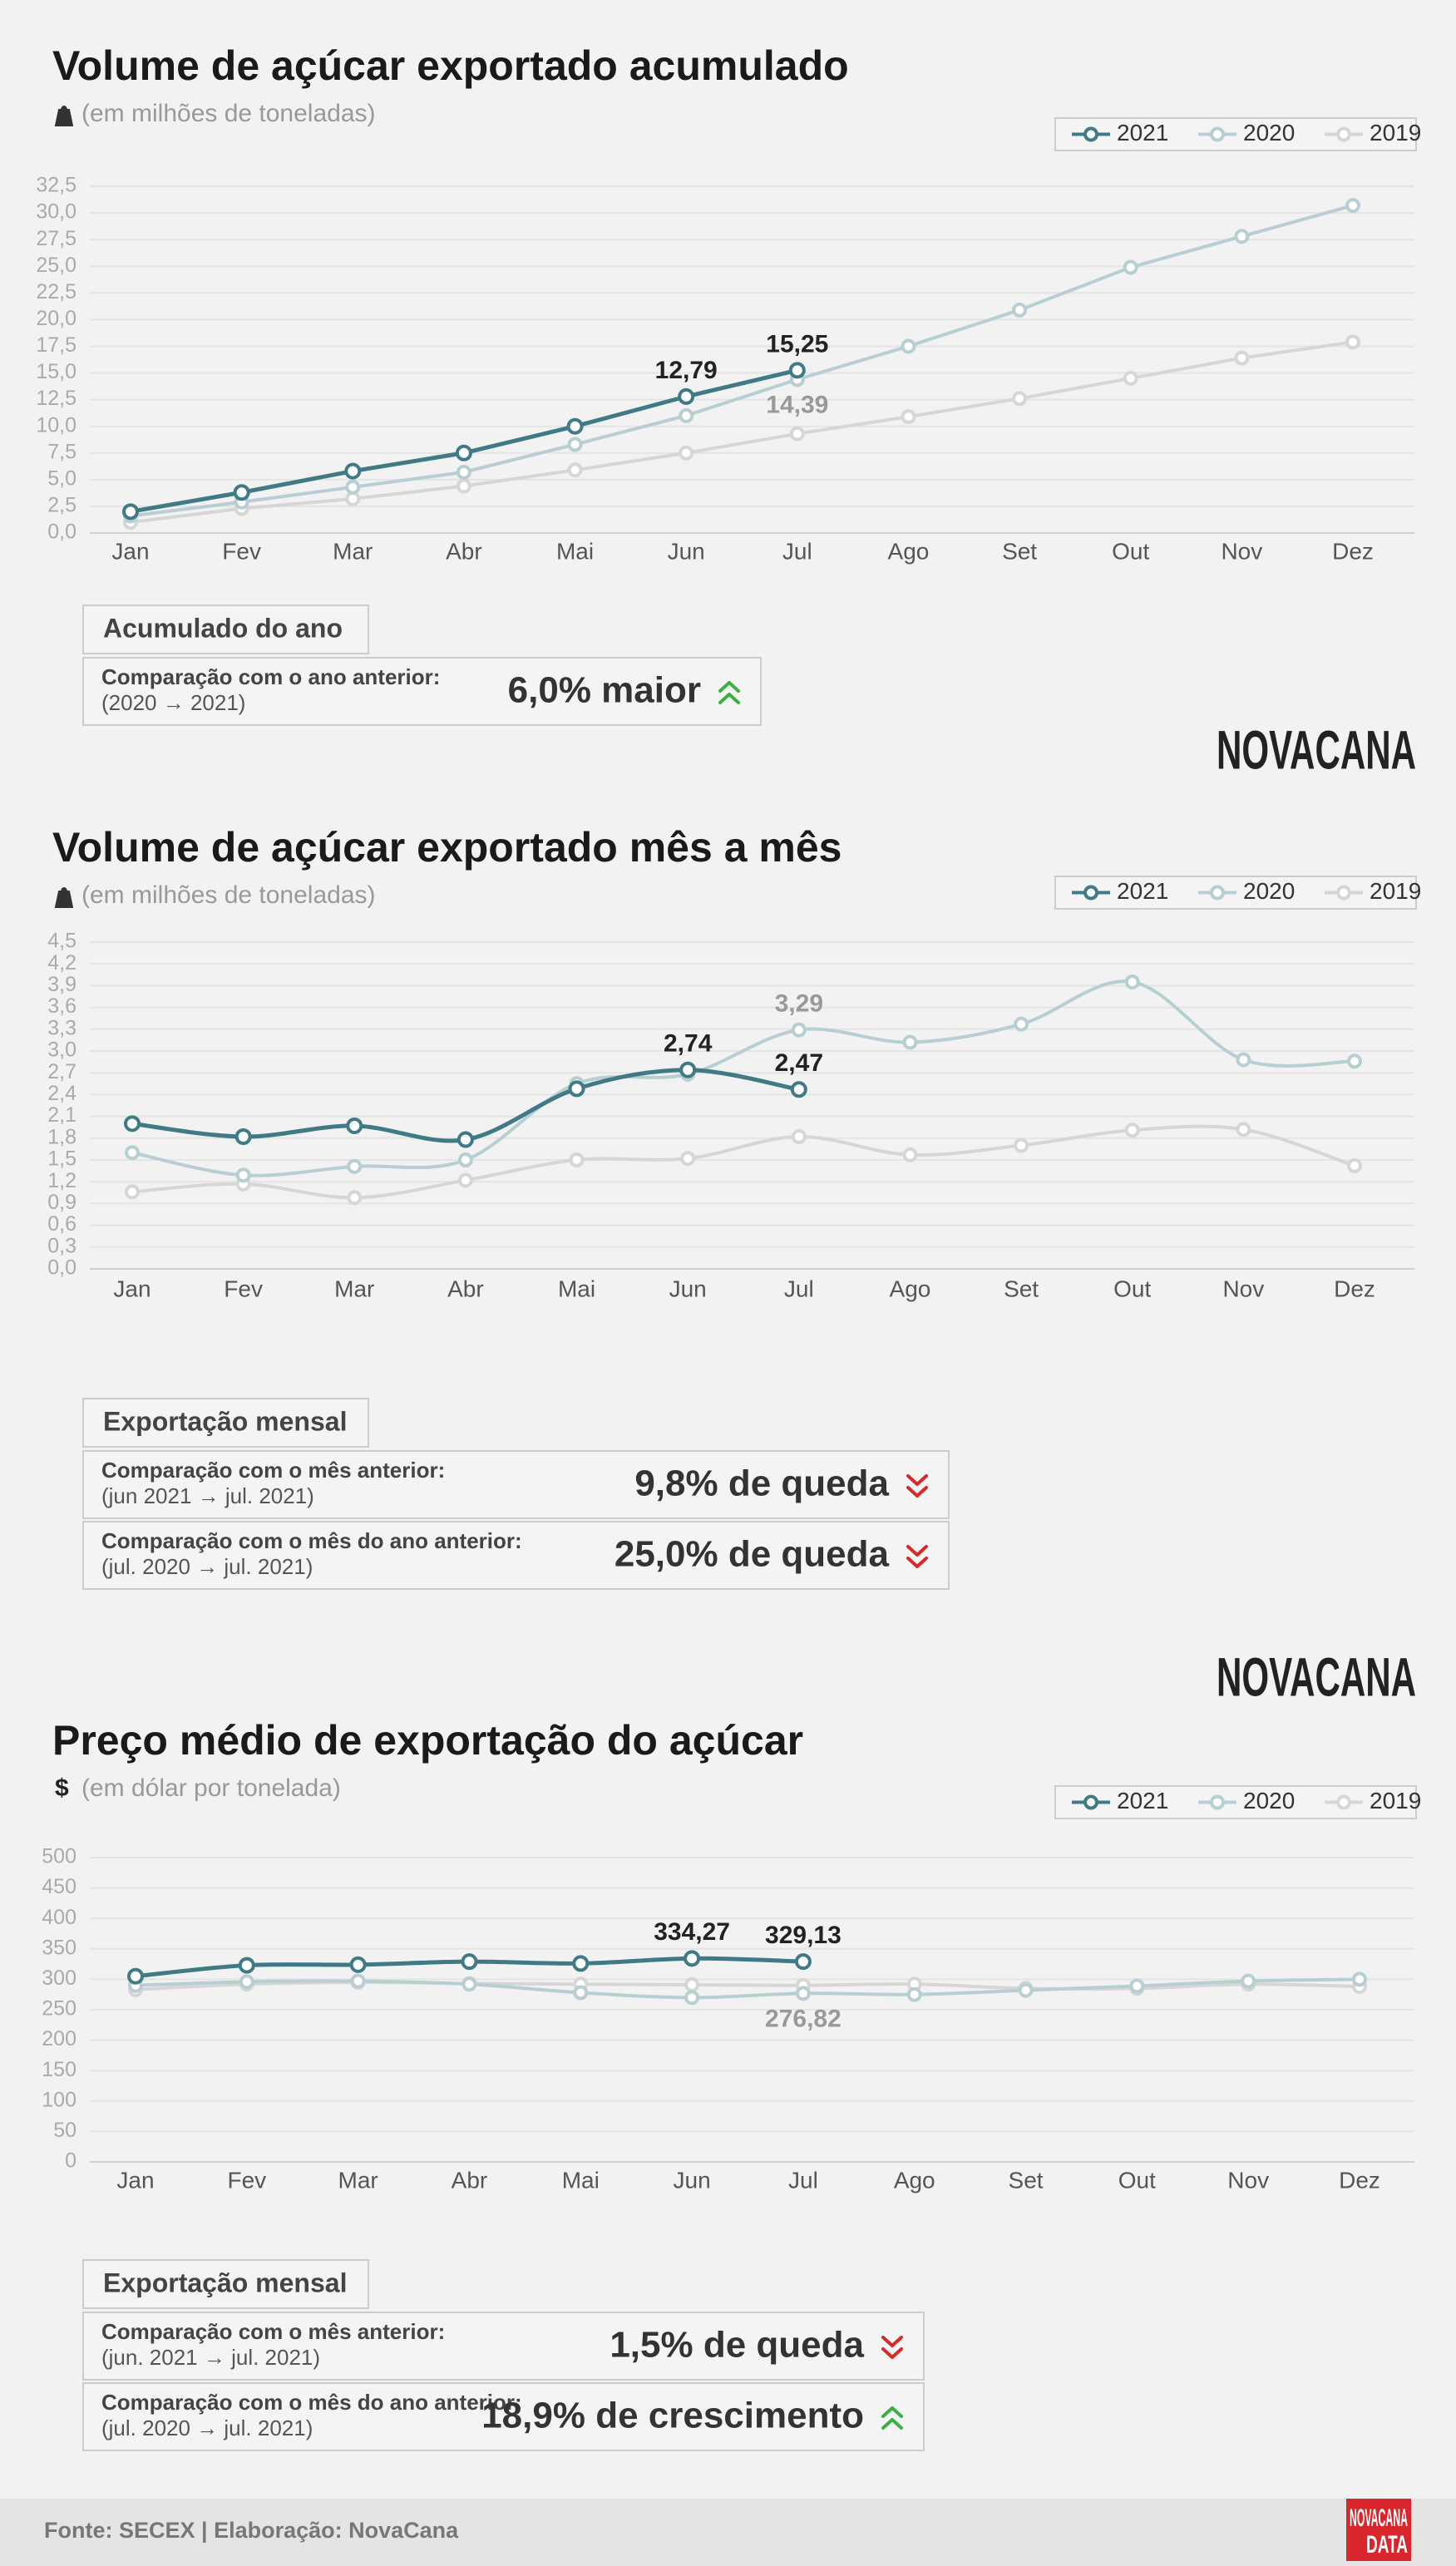 The image size is (1456, 2566). I want to click on y-tick-label: 2,1, so click(62, 1115).